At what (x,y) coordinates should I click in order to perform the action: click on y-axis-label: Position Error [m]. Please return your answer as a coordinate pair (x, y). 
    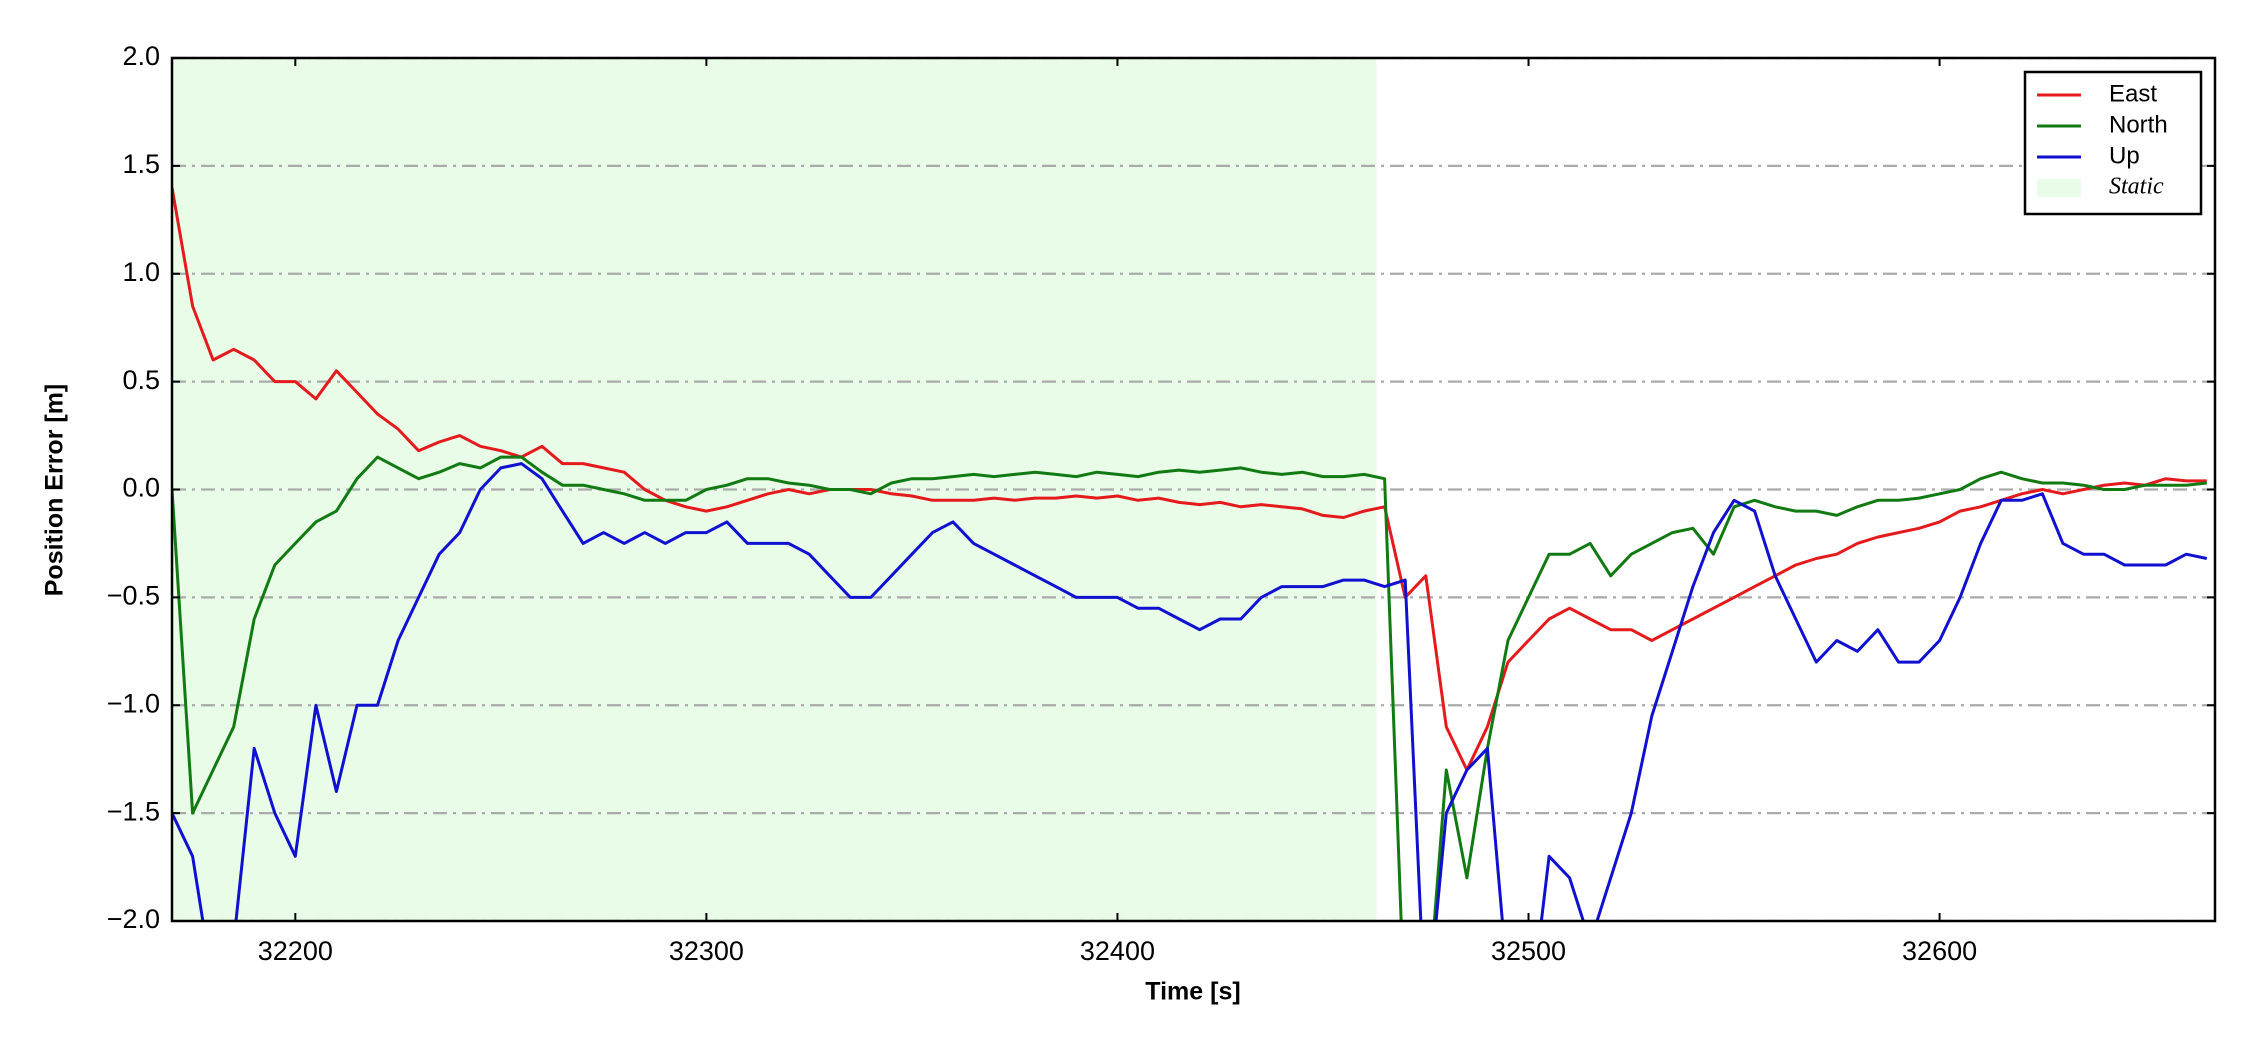
    Looking at the image, I should click on (55, 490).